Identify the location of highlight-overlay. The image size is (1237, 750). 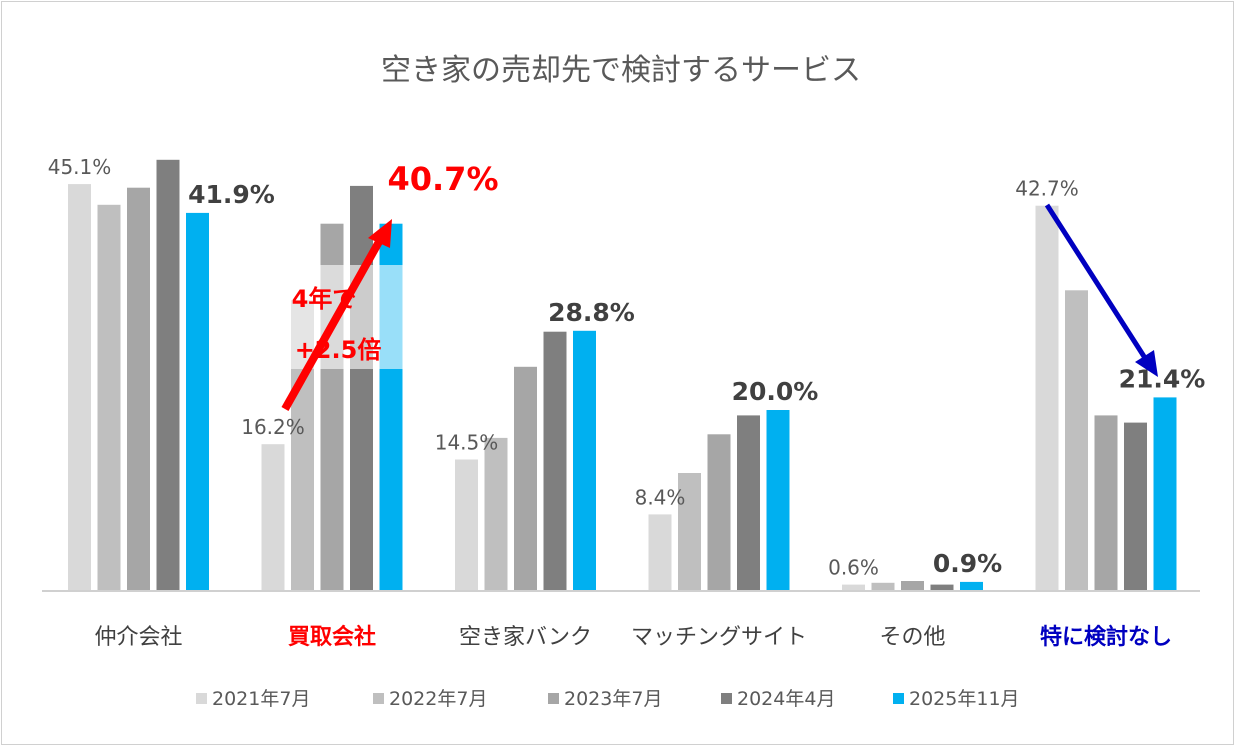
(345, 317).